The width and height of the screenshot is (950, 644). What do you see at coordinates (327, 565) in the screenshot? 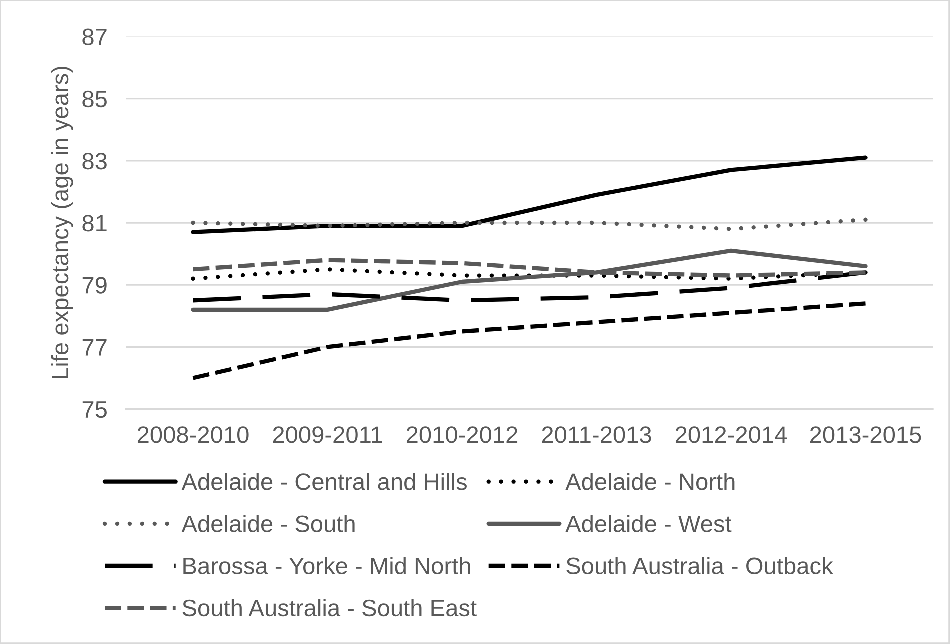
I see `legend-label: Barossa - Yorke - Mid North` at bounding box center [327, 565].